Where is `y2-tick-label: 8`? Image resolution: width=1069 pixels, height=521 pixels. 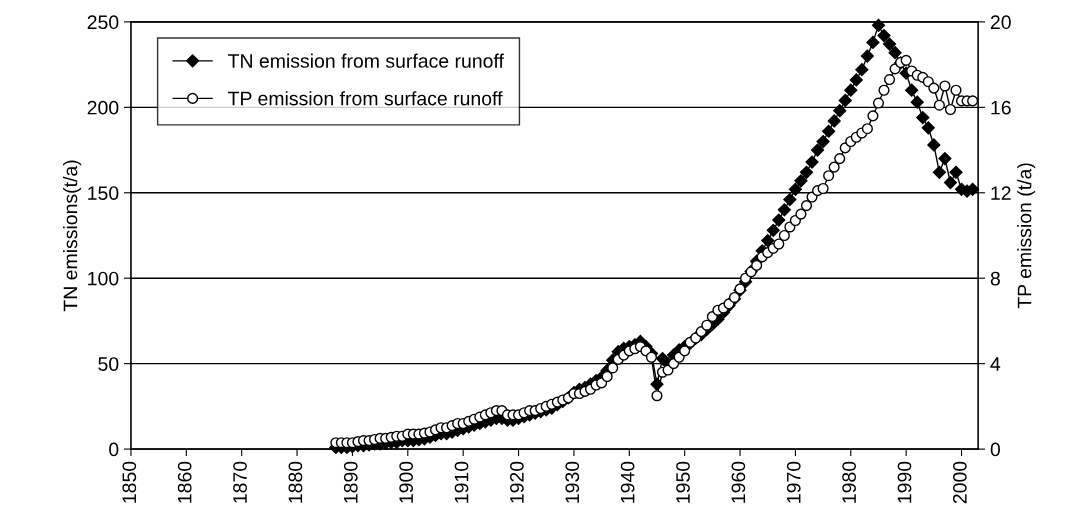 y2-tick-label: 8 is located at coordinates (995, 278).